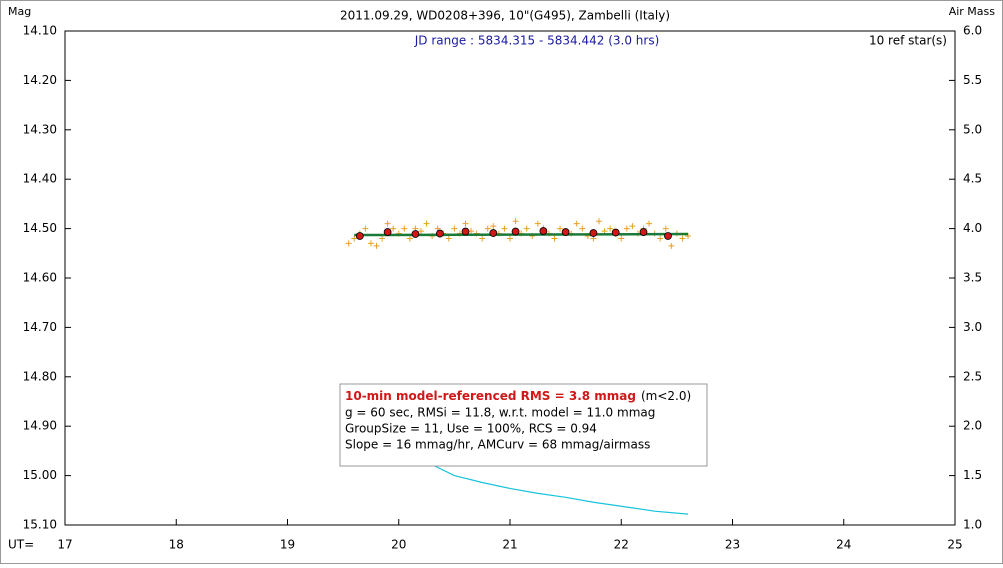  Describe the element at coordinates (732, 545) in the screenshot. I see `x-tick-label: 23` at that location.